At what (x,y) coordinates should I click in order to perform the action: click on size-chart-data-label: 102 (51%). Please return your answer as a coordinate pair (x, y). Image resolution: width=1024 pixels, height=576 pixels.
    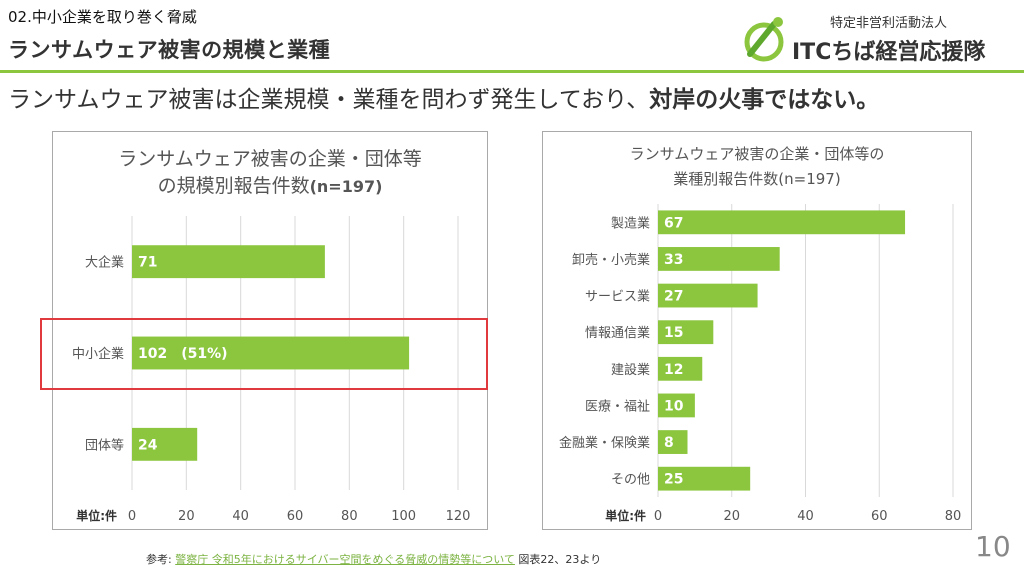
    Looking at the image, I should click on (183, 354).